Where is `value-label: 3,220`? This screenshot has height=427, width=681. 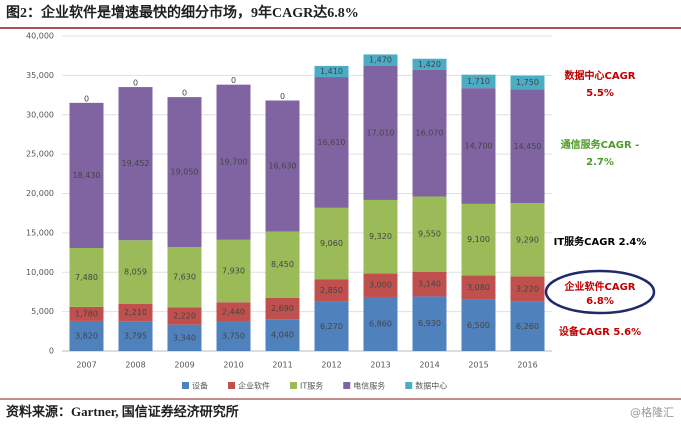
value-label: 3,220 is located at coordinates (527, 289).